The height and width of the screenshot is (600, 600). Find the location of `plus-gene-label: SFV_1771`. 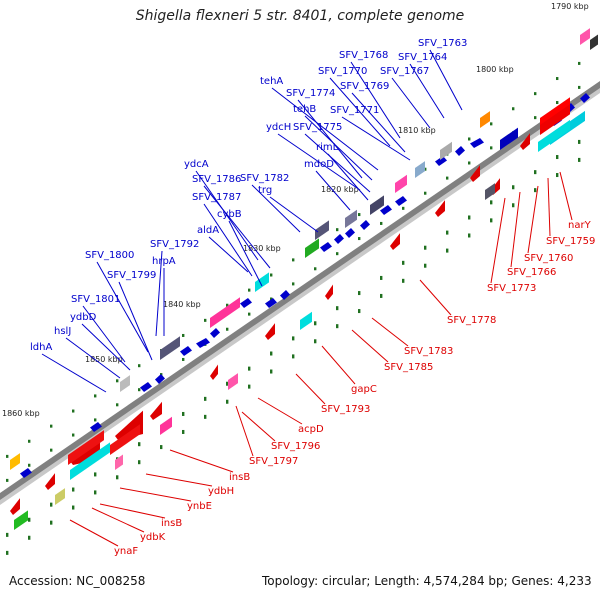

plus-gene-label: SFV_1771 is located at coordinates (354, 110).